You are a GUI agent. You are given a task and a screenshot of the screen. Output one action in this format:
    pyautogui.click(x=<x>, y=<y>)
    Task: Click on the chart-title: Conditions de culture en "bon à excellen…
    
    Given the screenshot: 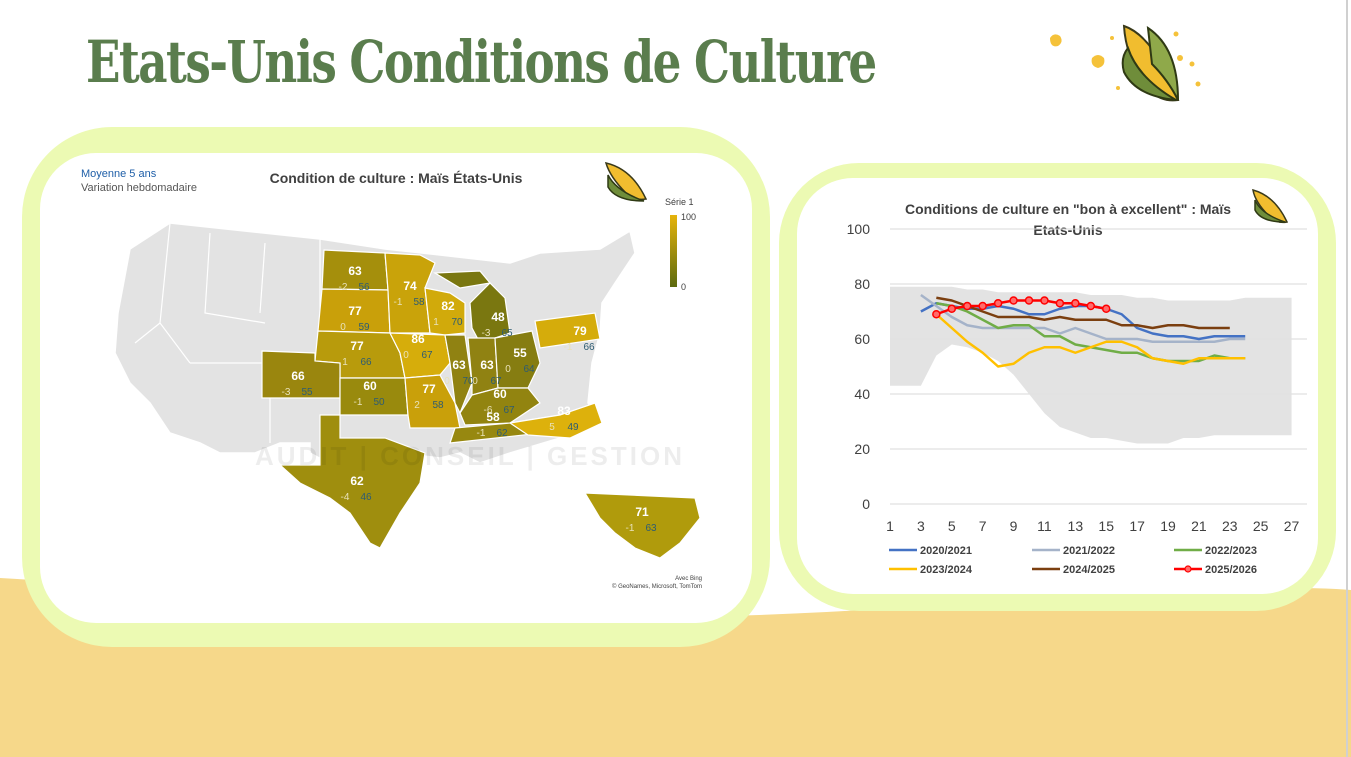 What is the action you would take?
    pyautogui.click(x=1068, y=220)
    